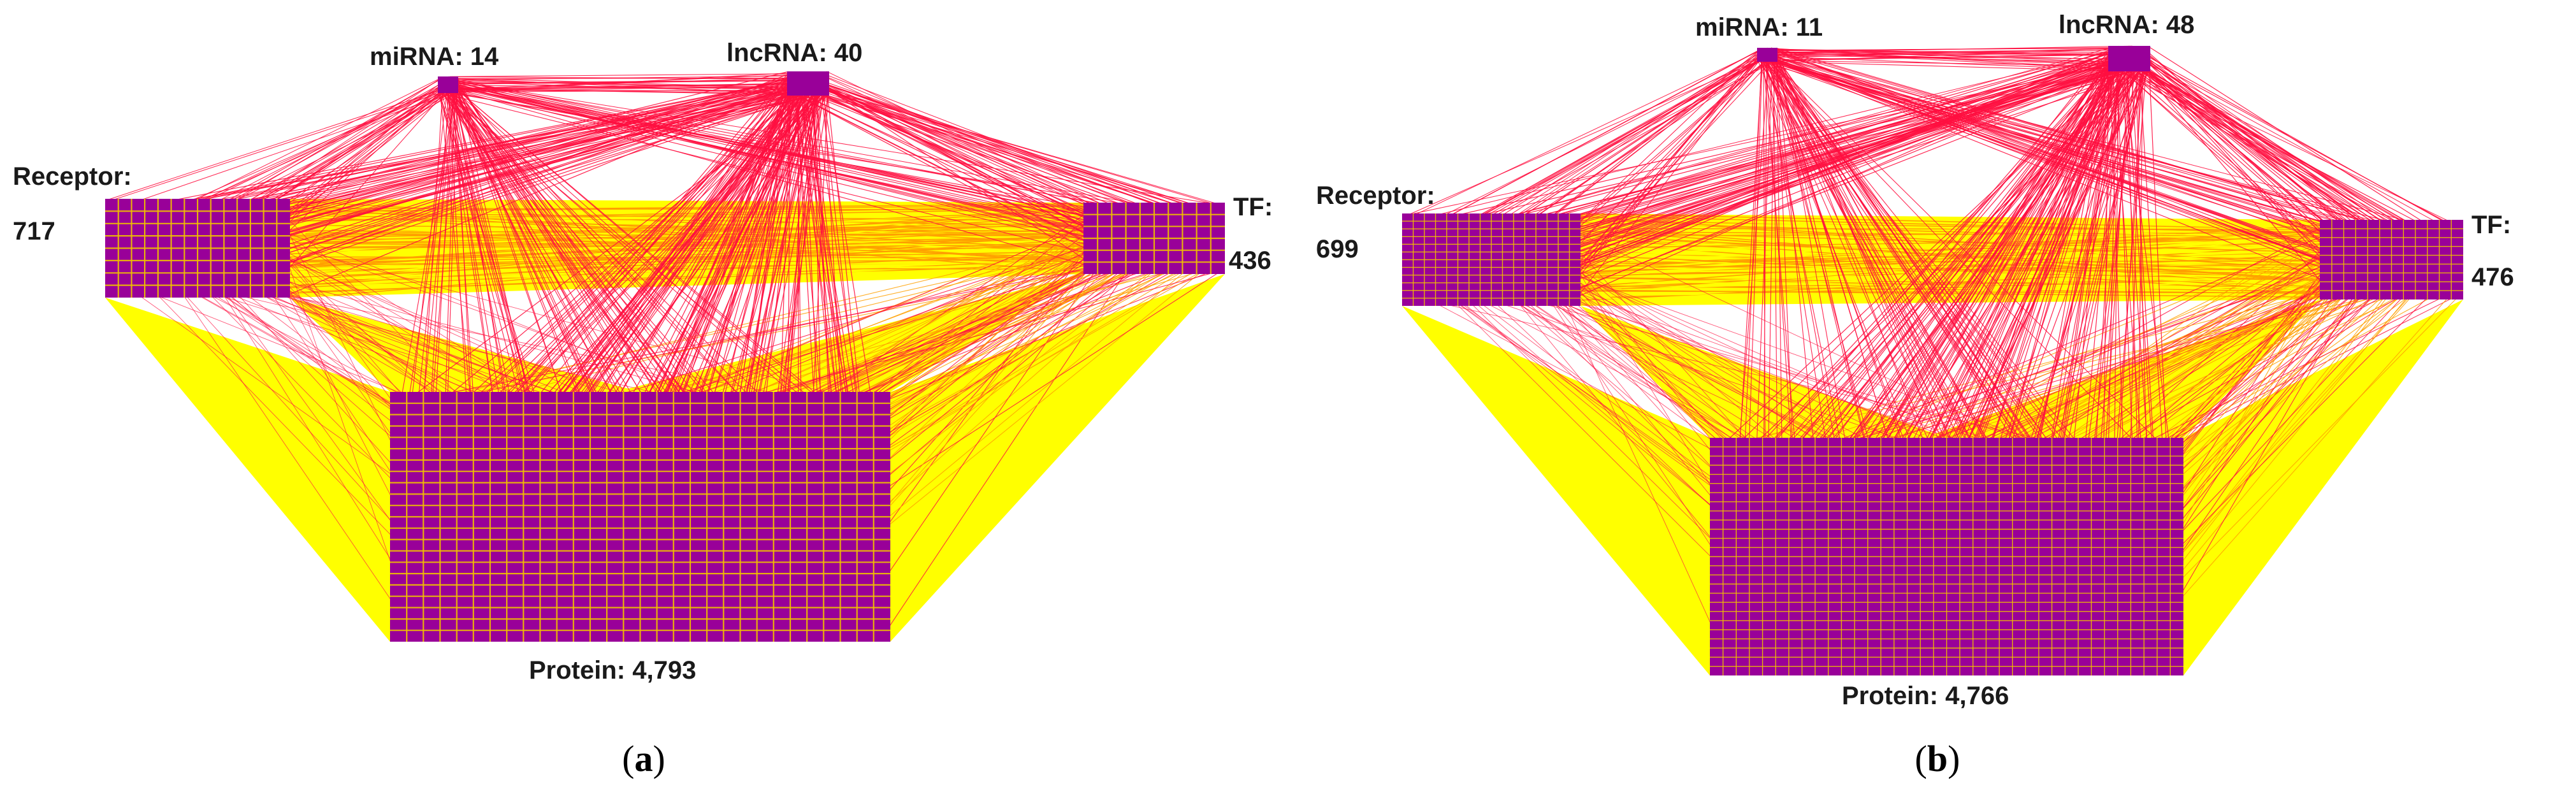  What do you see at coordinates (1491, 259) in the screenshot?
I see `panel-b-receptor-node` at bounding box center [1491, 259].